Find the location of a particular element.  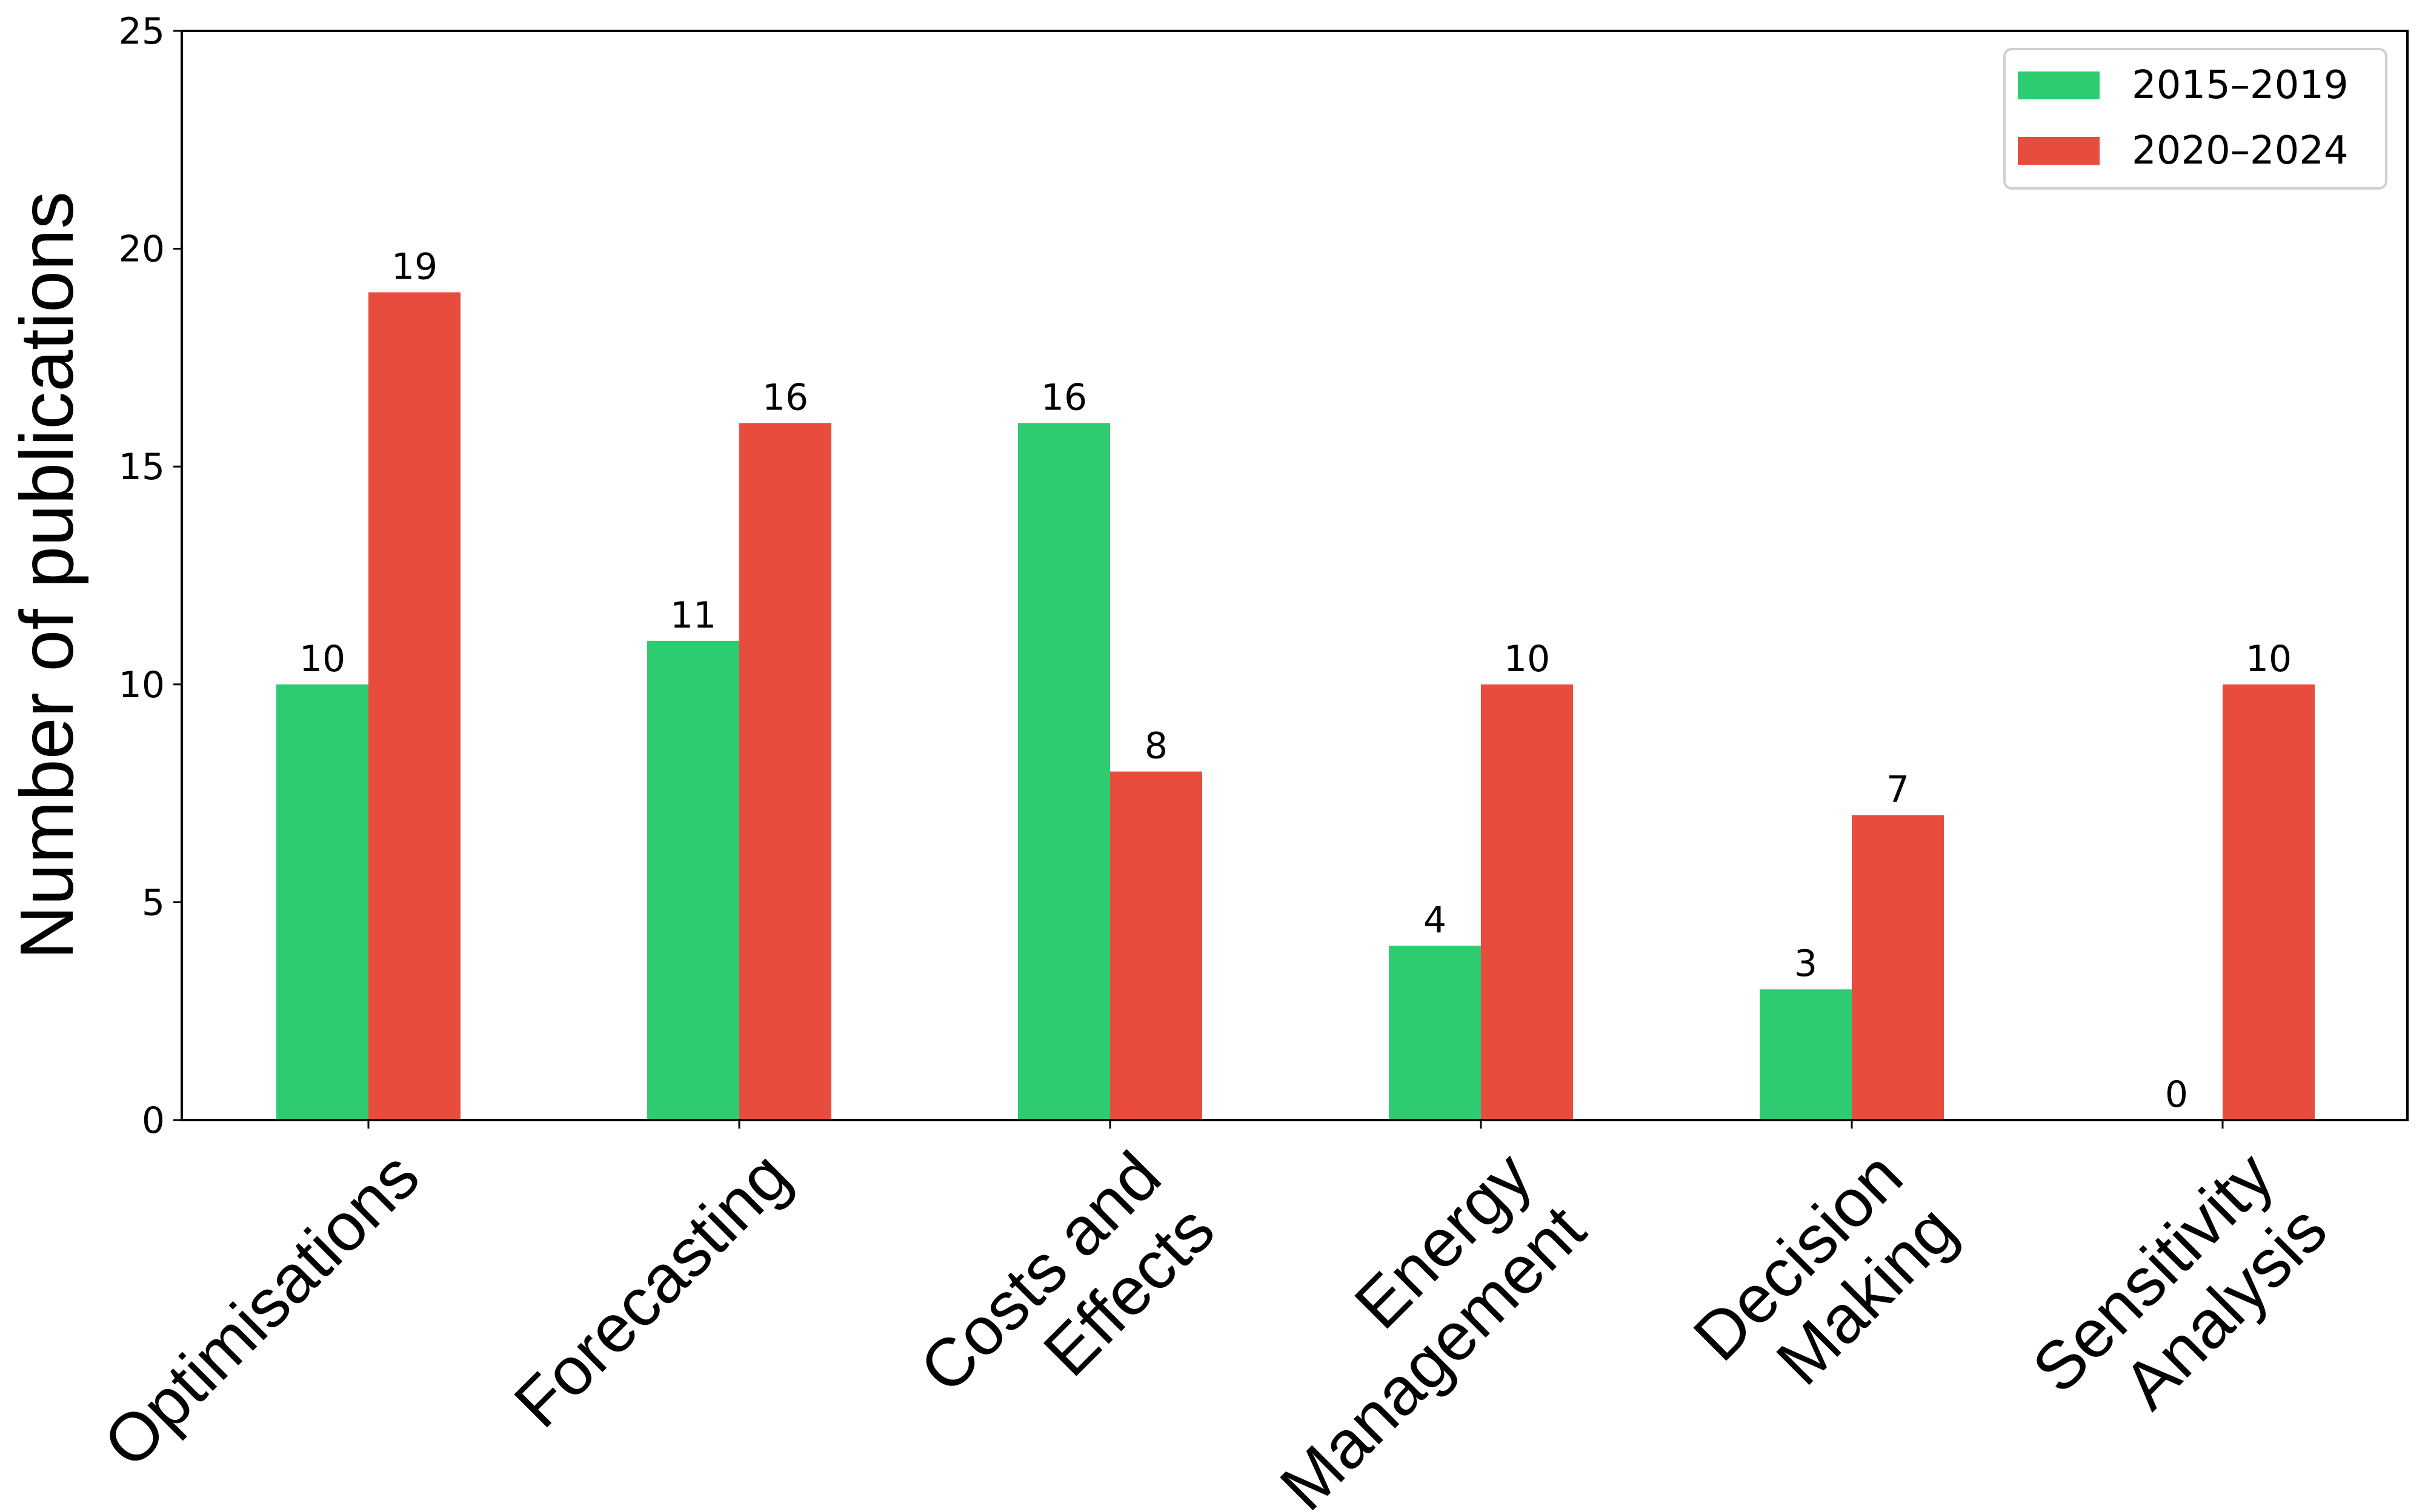

x-tick-label-group: EnergyManagement is located at coordinates (1406, 1325).